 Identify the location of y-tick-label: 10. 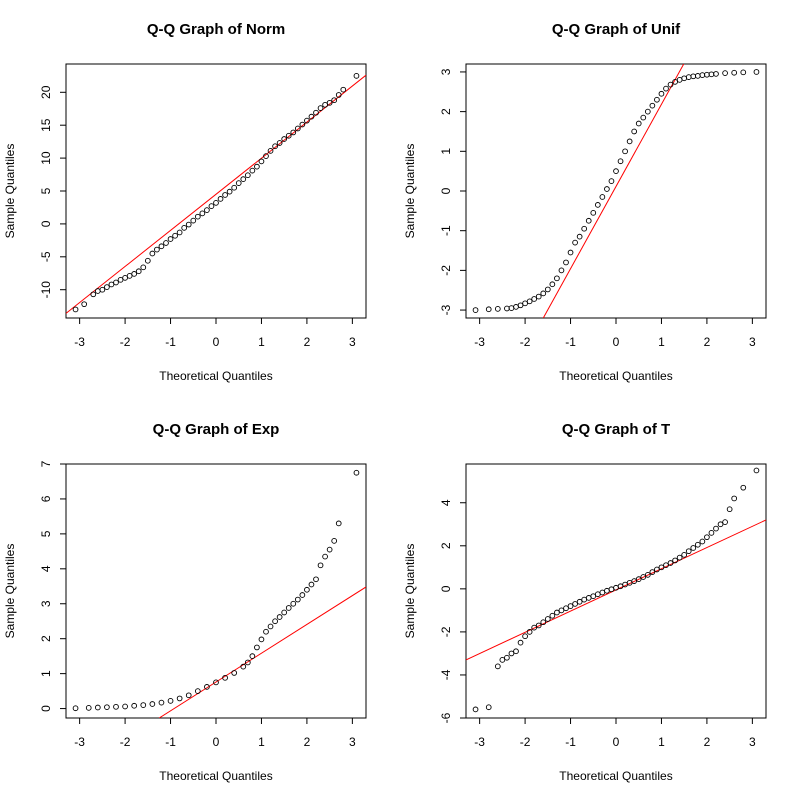
(46, 158).